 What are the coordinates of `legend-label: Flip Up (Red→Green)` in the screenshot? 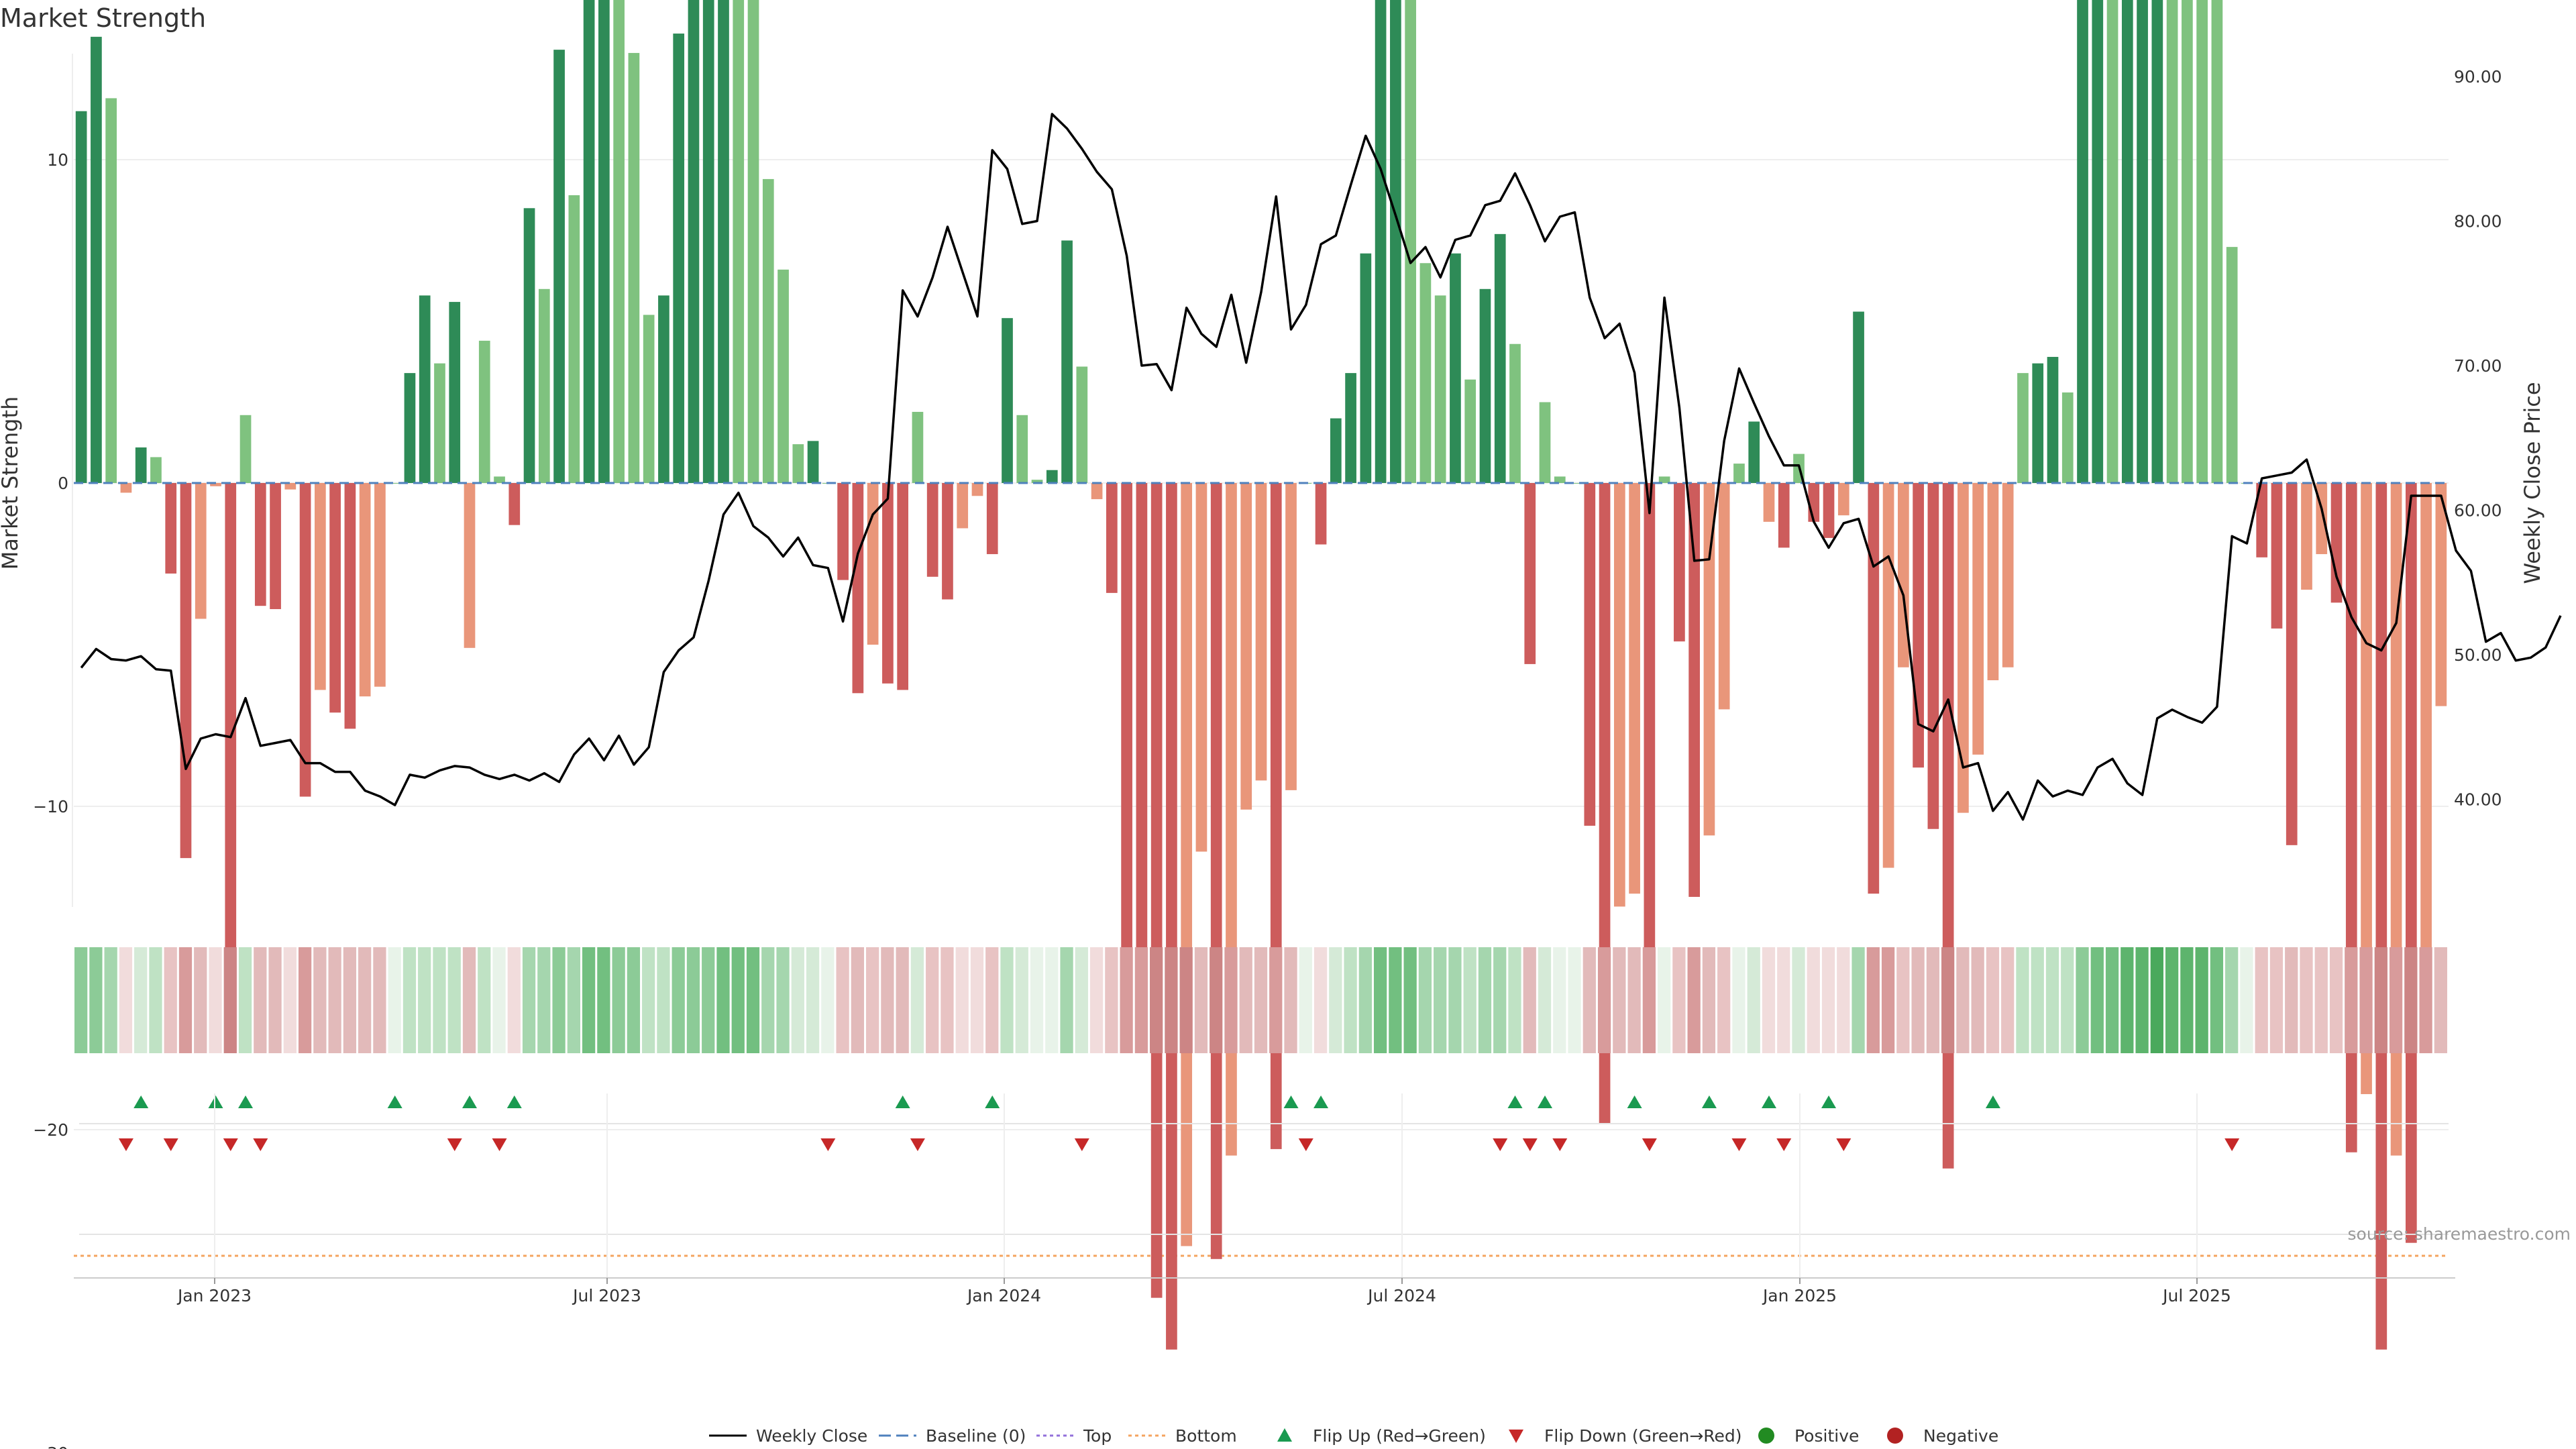 It's located at (1399, 1436).